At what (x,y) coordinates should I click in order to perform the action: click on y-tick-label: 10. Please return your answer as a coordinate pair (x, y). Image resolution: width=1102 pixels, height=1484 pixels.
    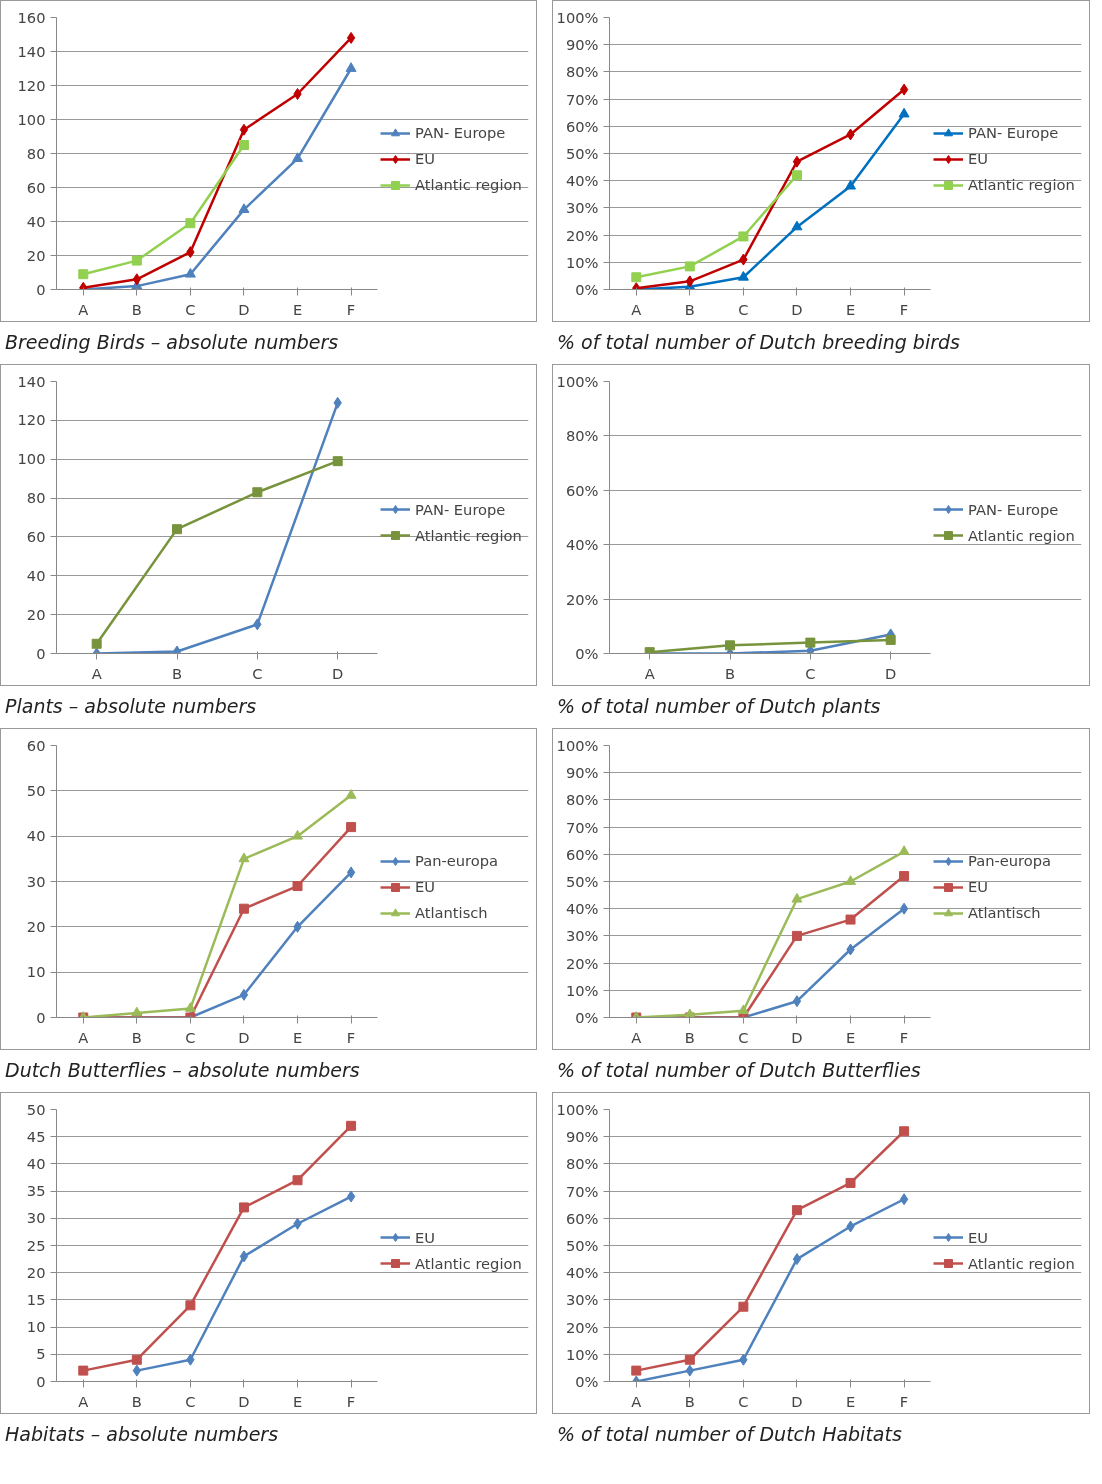
    Looking at the image, I should click on (36, 972).